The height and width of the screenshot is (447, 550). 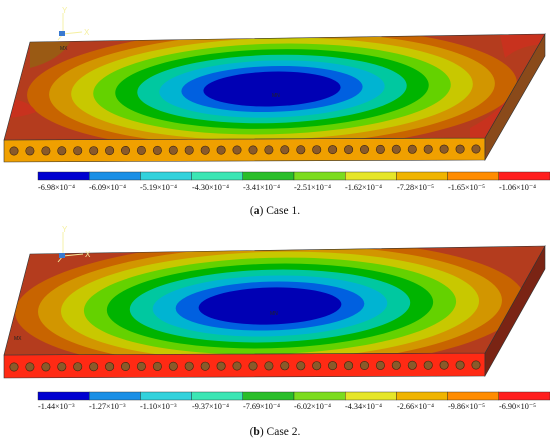 What do you see at coordinates (64, 49) in the screenshot?
I see `panel-a-max-marker: MX` at bounding box center [64, 49].